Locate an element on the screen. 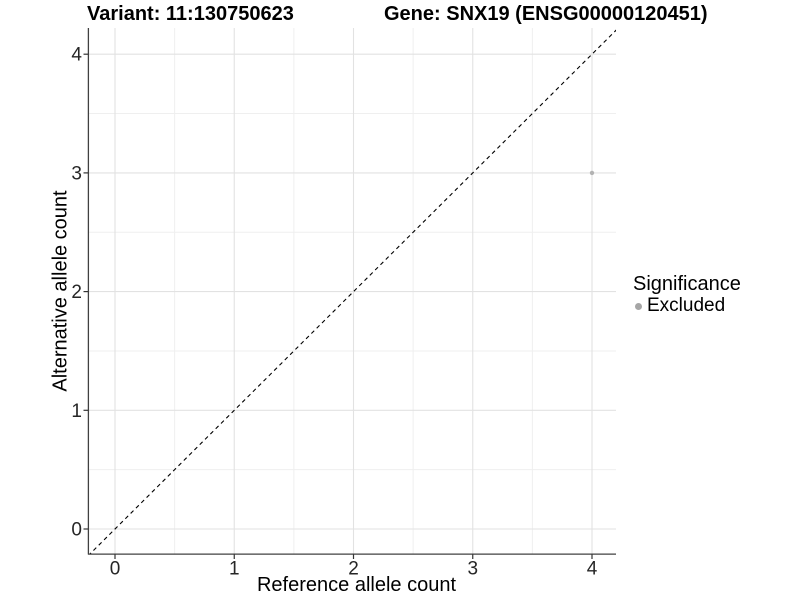 The height and width of the screenshot is (600, 800). y-tick-label: 0 is located at coordinates (76, 530).